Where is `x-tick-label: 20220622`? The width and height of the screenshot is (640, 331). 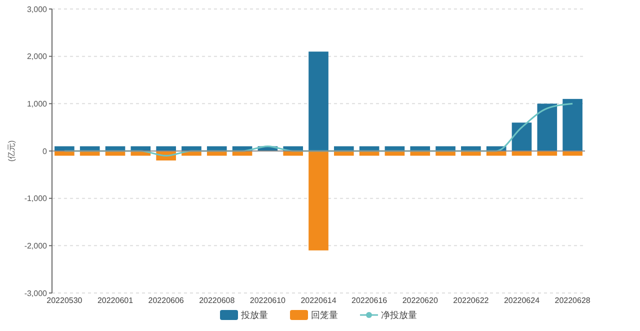 x-tick-label: 20220622 is located at coordinates (471, 300).